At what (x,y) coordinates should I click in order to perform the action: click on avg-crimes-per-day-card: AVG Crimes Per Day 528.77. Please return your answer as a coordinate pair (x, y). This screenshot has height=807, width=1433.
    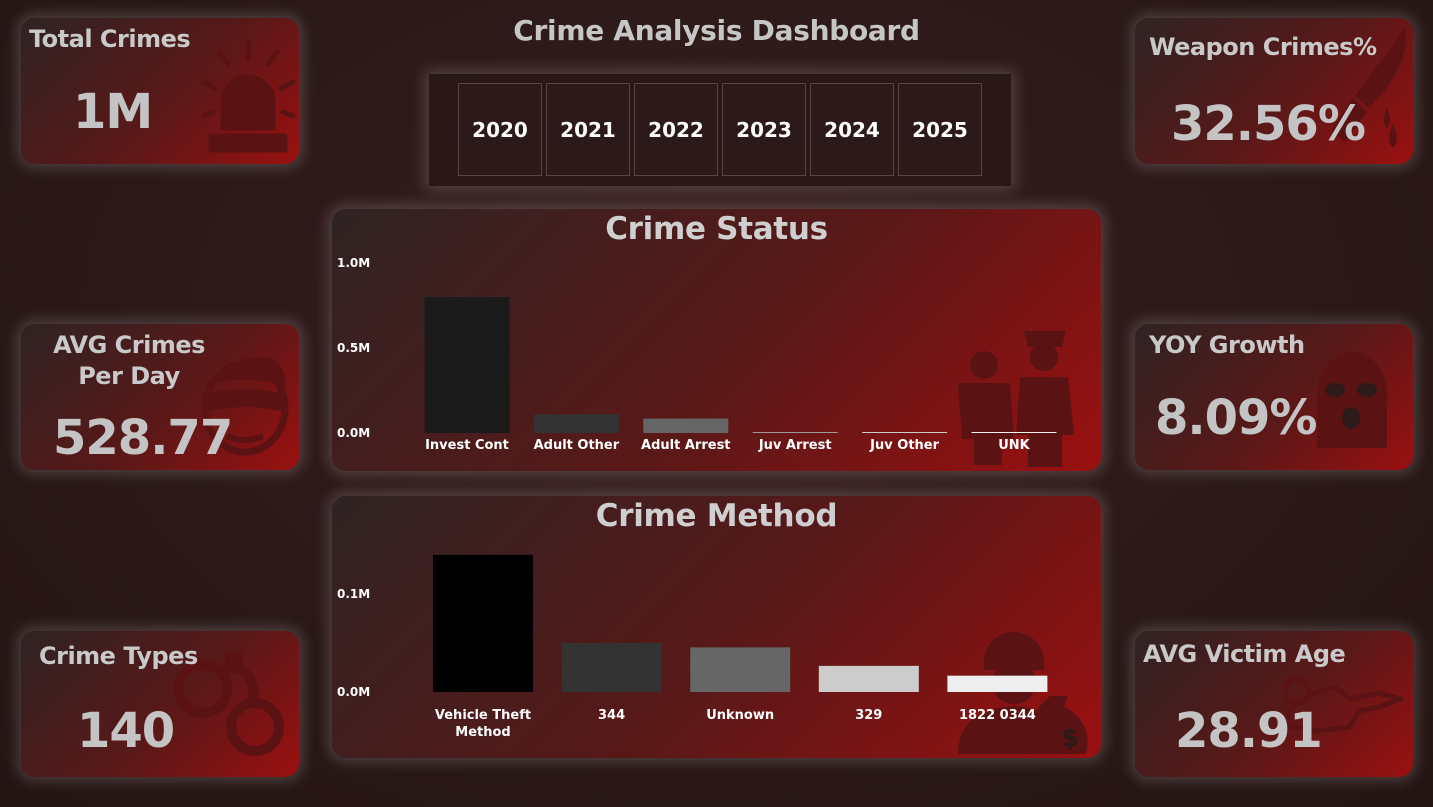
    Looking at the image, I should click on (160, 397).